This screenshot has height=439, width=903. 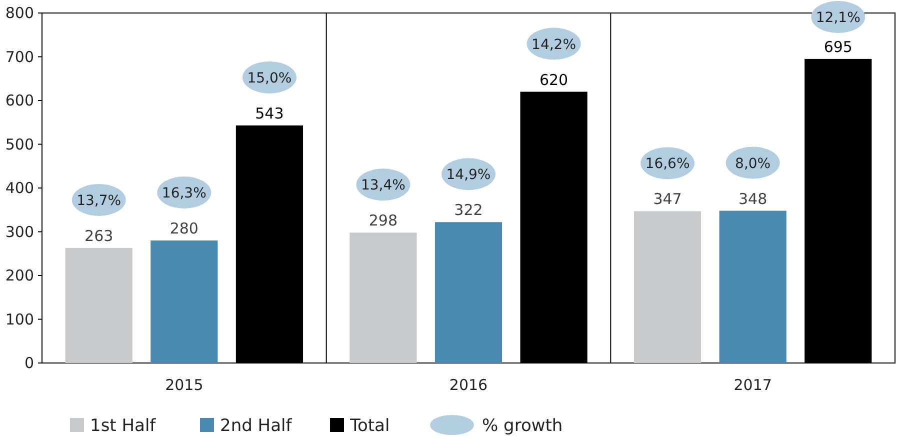 I want to click on annotation: 15,0%, so click(x=269, y=78).